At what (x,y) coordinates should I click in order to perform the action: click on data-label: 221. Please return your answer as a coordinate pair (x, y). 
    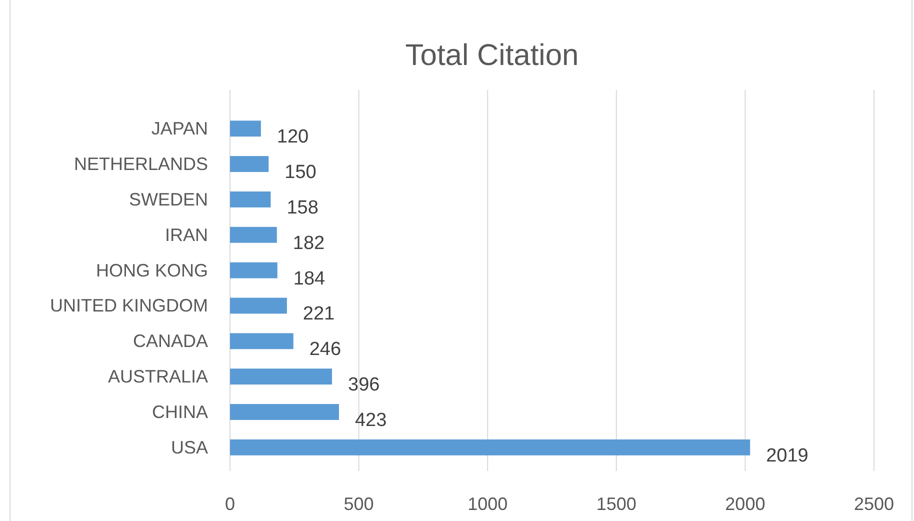
    Looking at the image, I should click on (318, 314).